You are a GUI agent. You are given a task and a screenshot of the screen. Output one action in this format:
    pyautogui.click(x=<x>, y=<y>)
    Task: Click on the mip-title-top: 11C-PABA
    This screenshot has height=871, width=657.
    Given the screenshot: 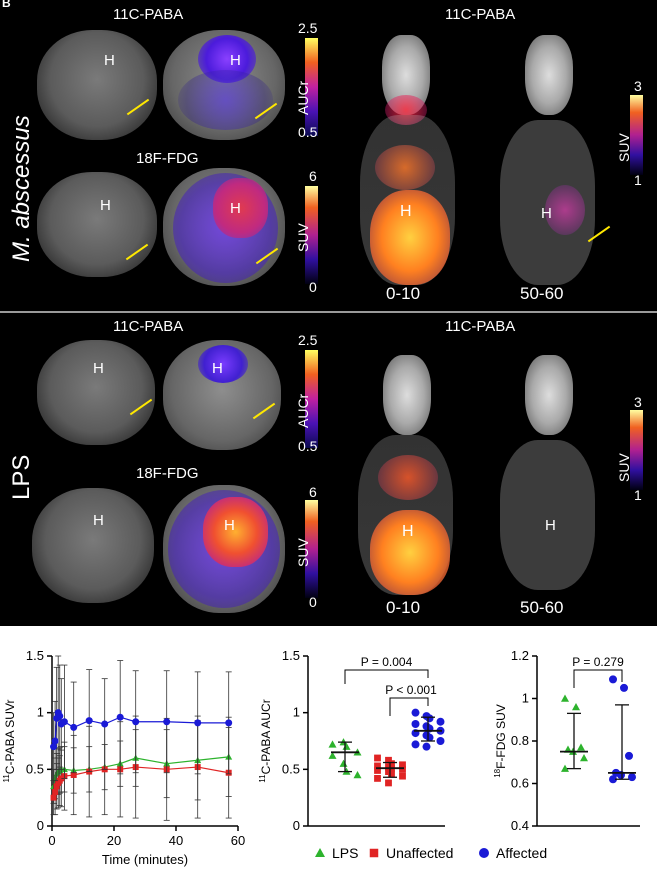 What is the action you would take?
    pyautogui.click(x=480, y=14)
    